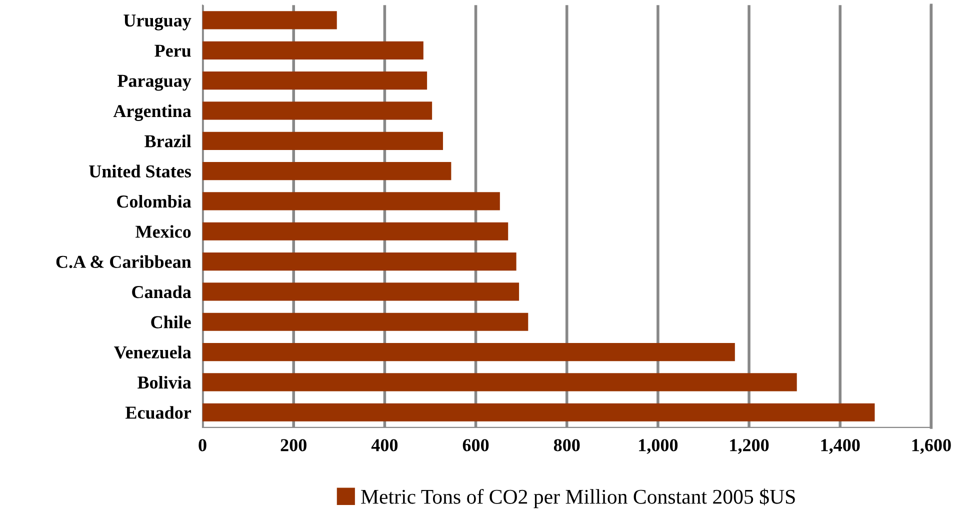  I want to click on x-tick-label: 400, so click(384, 445).